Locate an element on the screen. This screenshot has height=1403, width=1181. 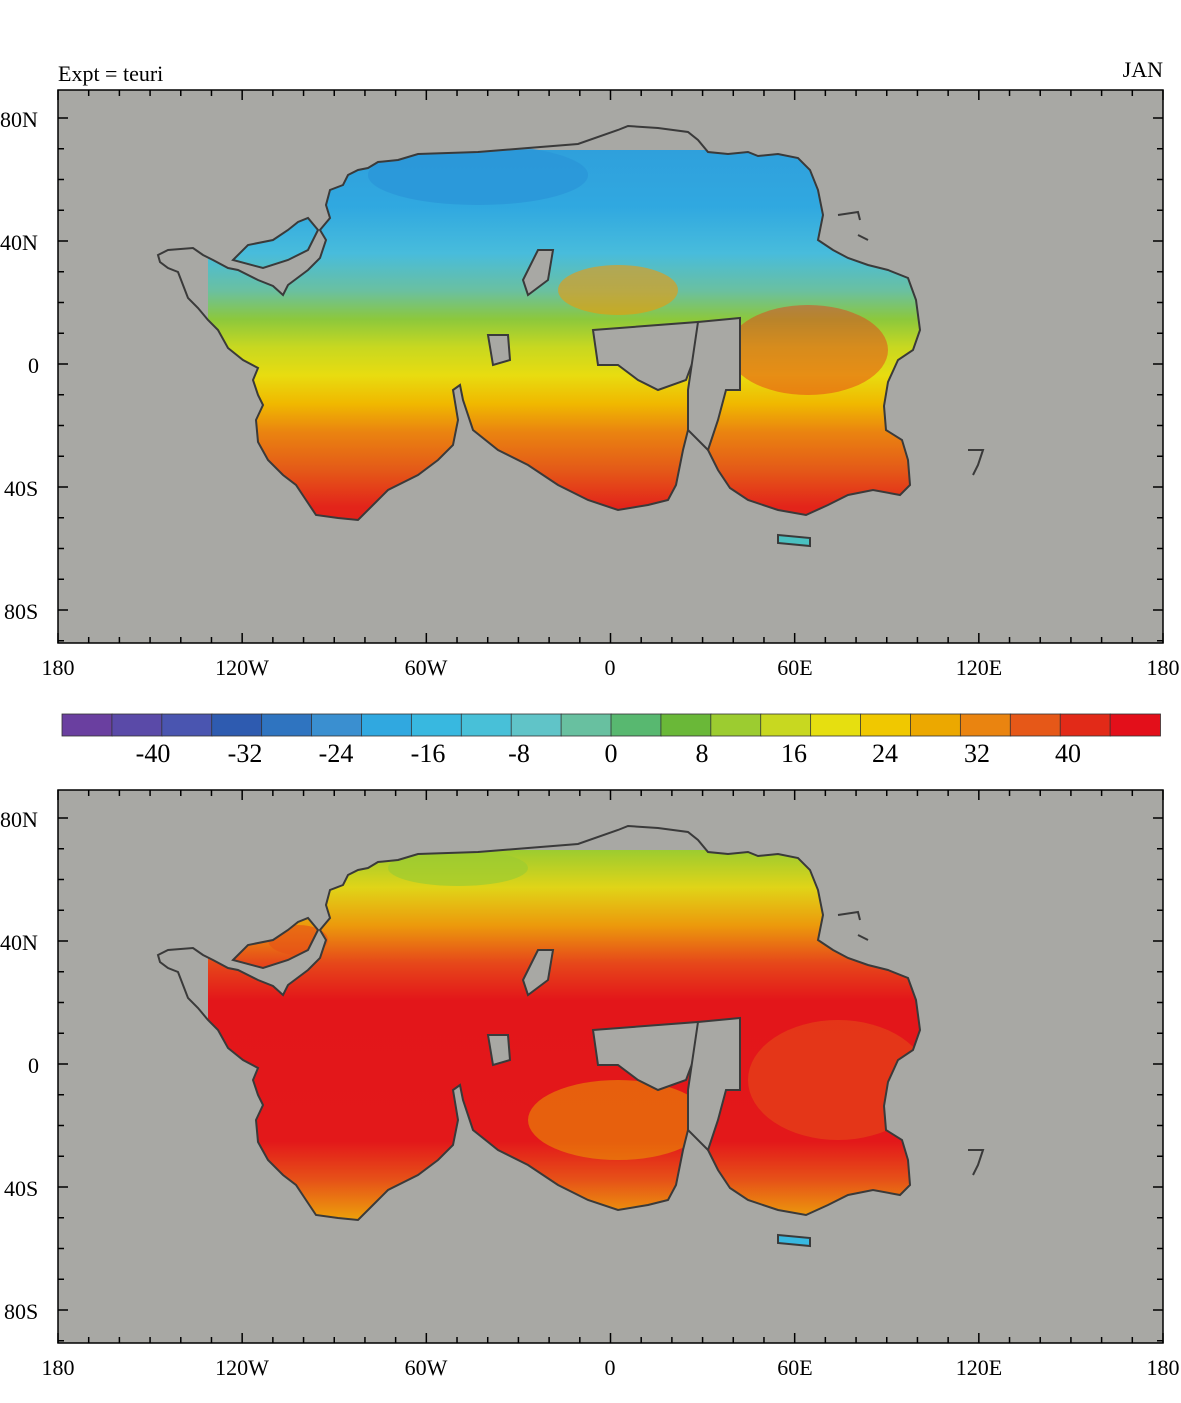
experiment-label: Expt = teuri is located at coordinates (110, 73).